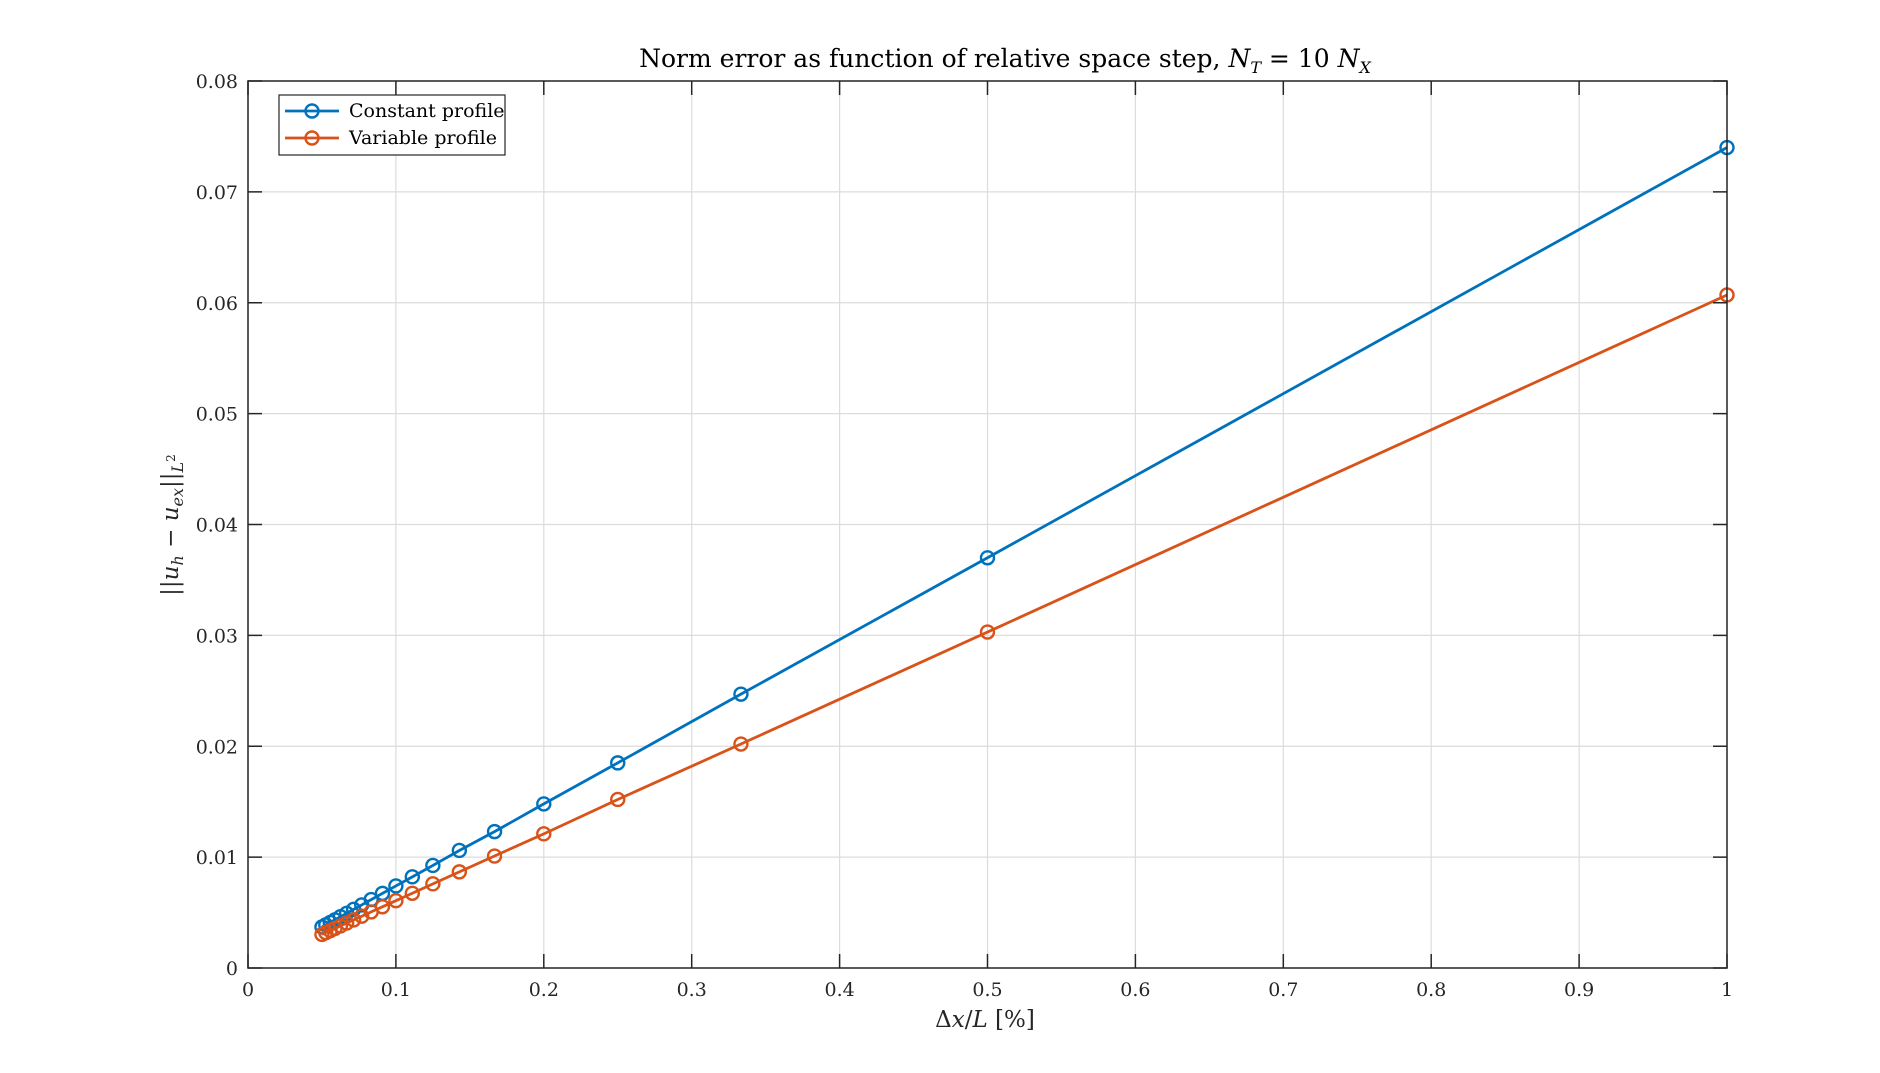  What do you see at coordinates (1727, 990) in the screenshot?
I see `x-tick-label: 1` at bounding box center [1727, 990].